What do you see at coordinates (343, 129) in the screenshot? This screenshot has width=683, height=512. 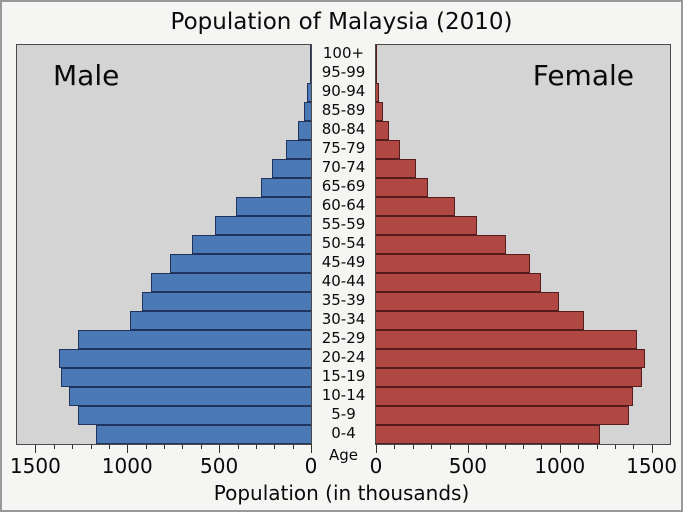 I see `age-label-80-84: 80-84` at bounding box center [343, 129].